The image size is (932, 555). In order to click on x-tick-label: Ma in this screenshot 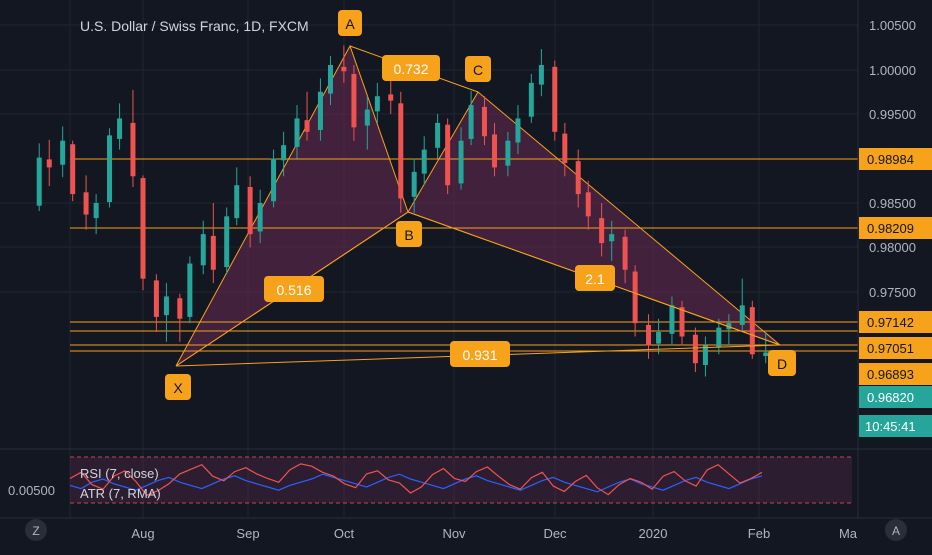, I will do `click(848, 533)`.